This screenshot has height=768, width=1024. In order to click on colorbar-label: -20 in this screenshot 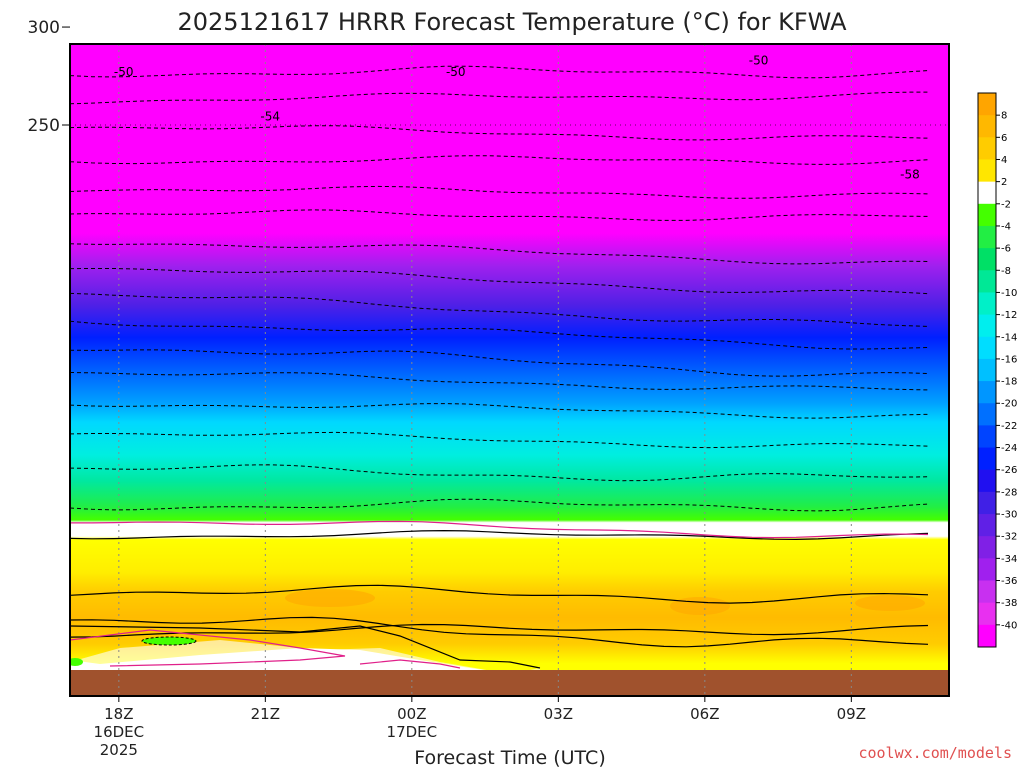, I will do `click(1009, 404)`.